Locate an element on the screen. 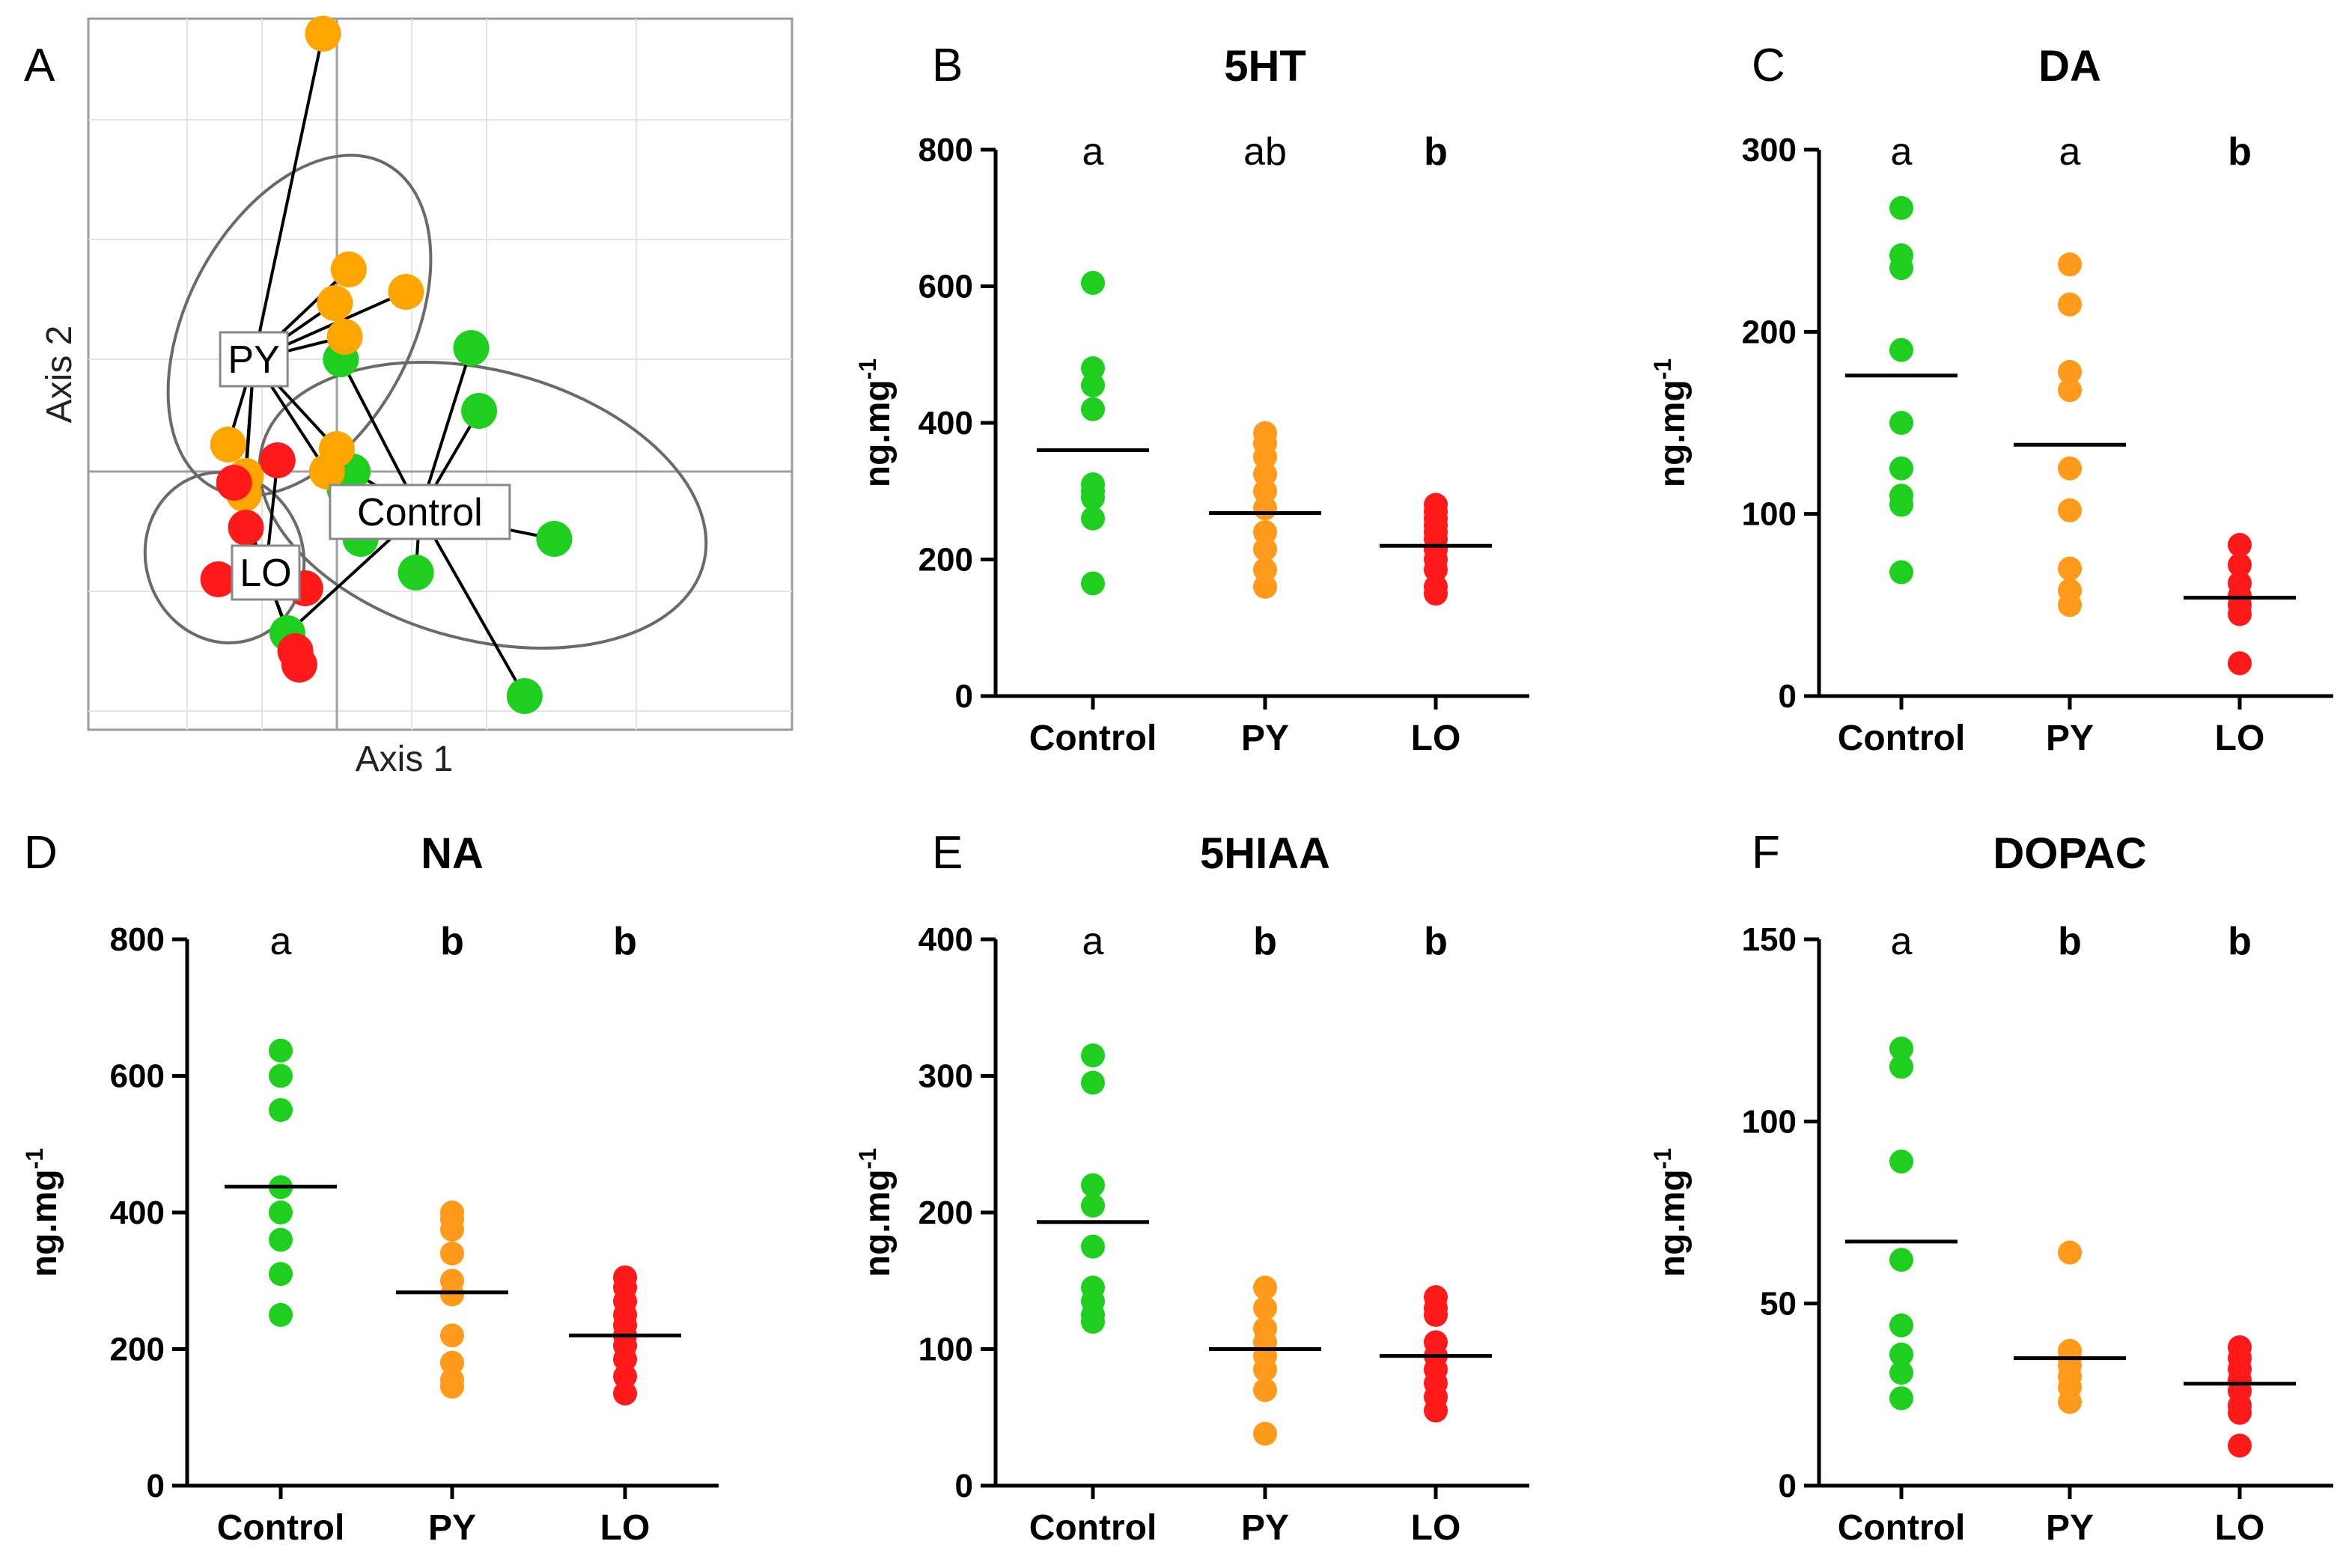 This screenshot has width=2352, height=1568. y-axis-label-dopac: ng.mg-1 is located at coordinates (1671, 1212).